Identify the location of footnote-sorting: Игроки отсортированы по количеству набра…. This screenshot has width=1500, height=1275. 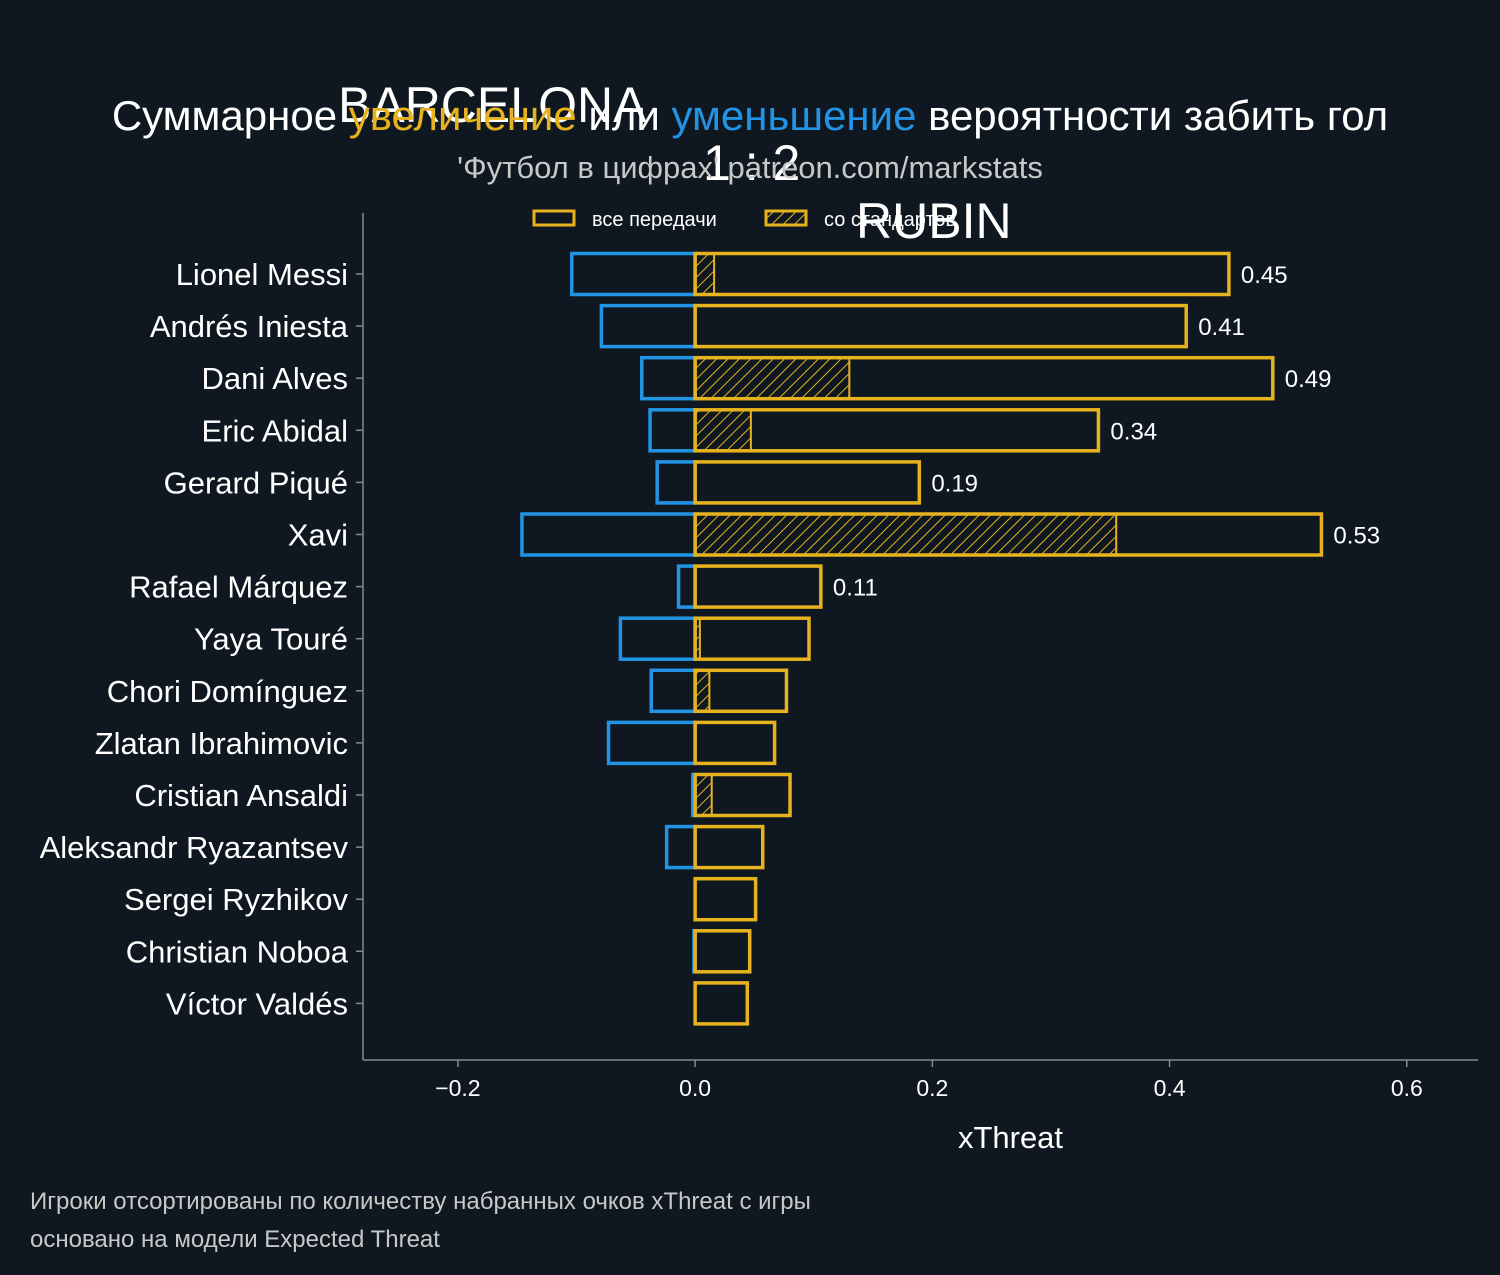
(420, 1201).